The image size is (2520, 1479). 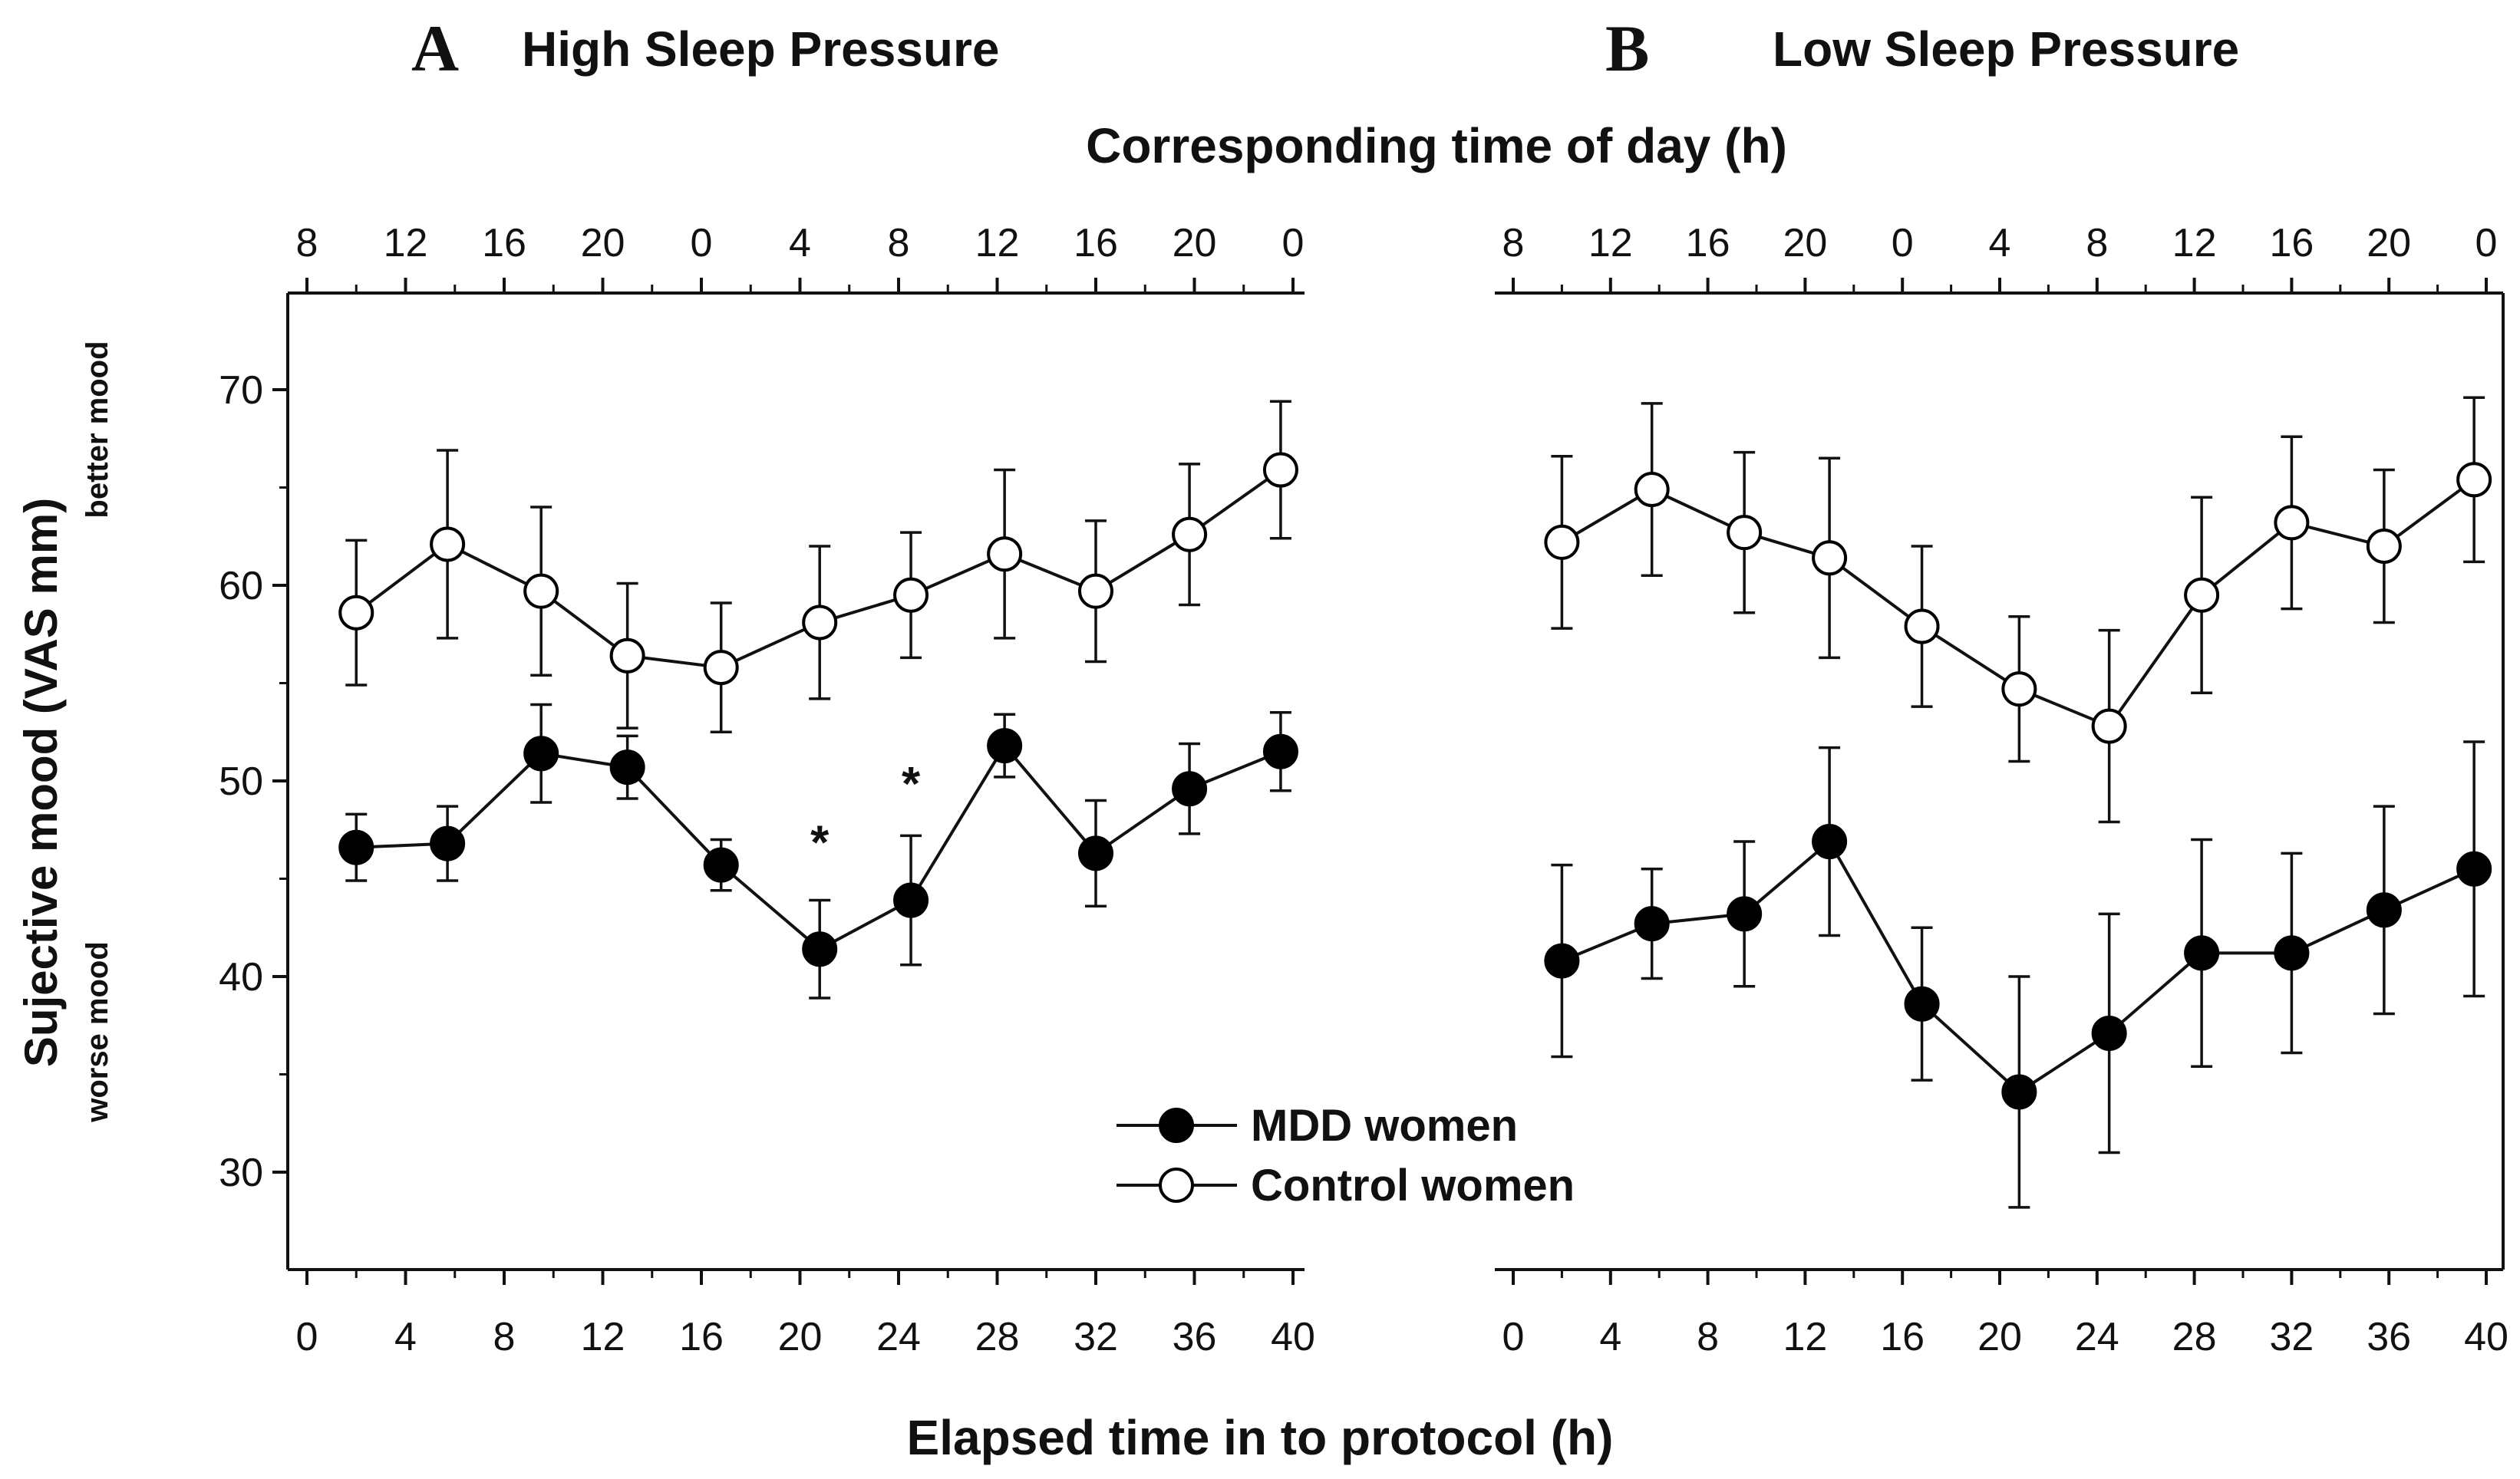 What do you see at coordinates (800, 243) in the screenshot?
I see `top-tick-label-a: 4` at bounding box center [800, 243].